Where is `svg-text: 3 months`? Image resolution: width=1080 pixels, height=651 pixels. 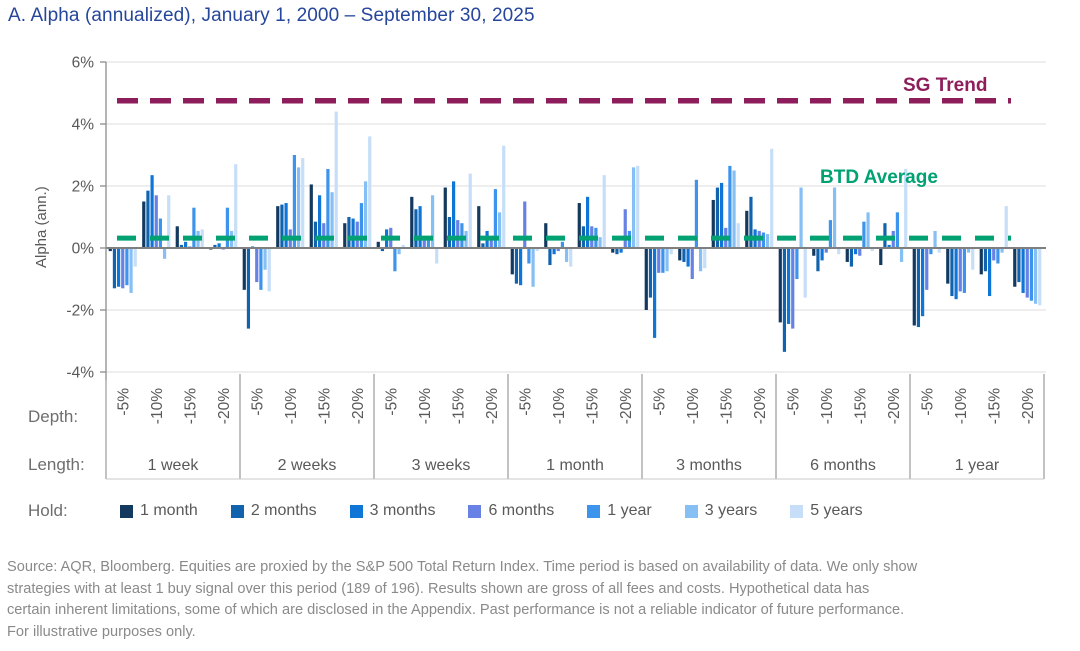
svg-text: 3 months is located at coordinates (709, 465).